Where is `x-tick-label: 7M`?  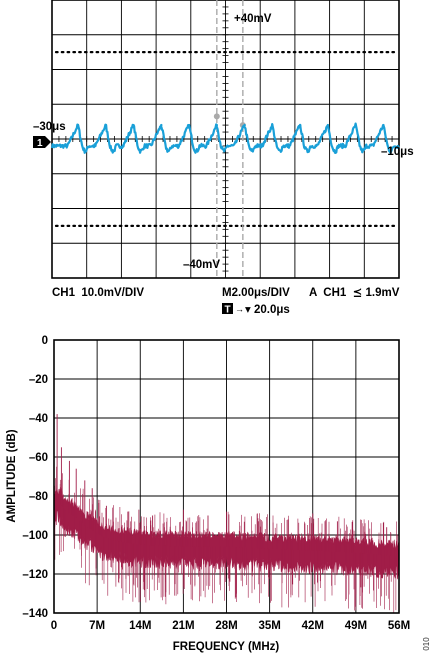
x-tick-label: 7M is located at coordinates (97, 626).